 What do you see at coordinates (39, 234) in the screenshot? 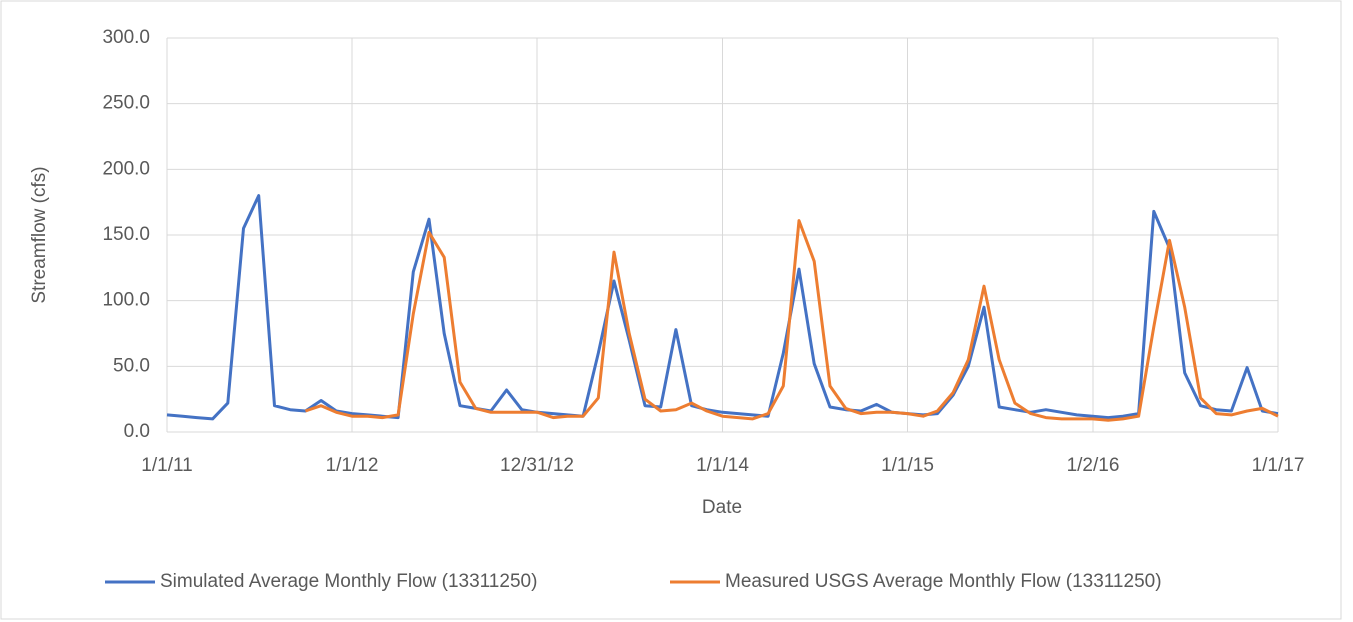
I see `y-axis-title: Streamflow (cfs)` at bounding box center [39, 234].